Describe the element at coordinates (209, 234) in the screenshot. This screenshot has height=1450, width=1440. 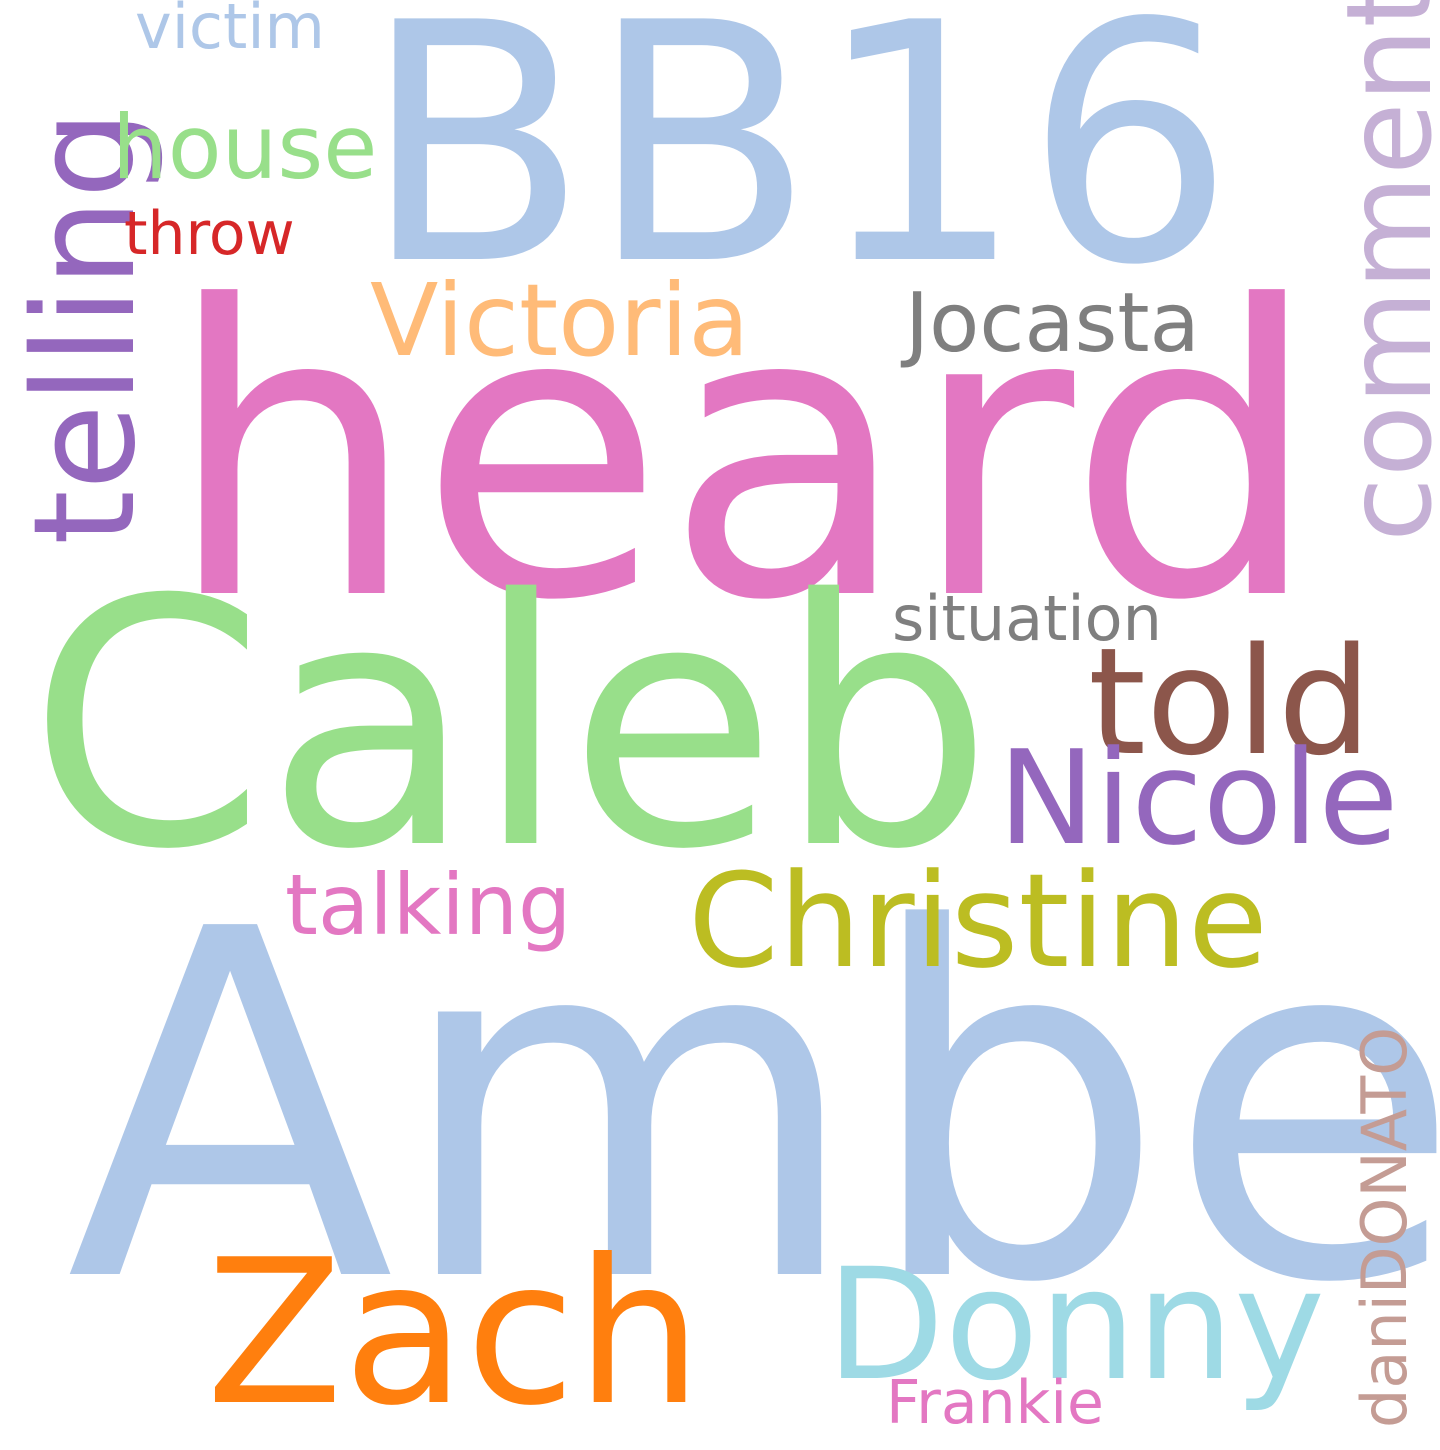
I see `word-throw: throw` at that location.